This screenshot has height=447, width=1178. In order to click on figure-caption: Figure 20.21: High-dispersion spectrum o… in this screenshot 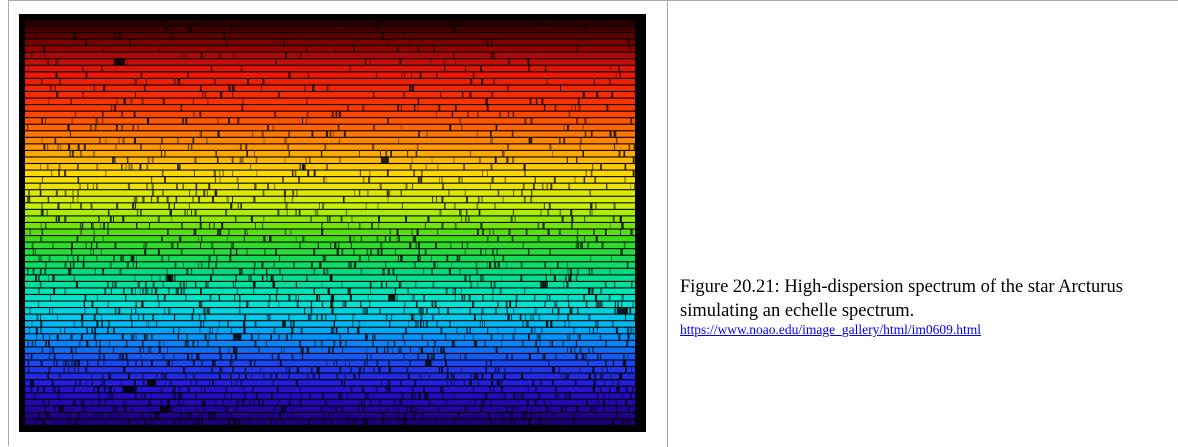, I will do `click(901, 299)`.